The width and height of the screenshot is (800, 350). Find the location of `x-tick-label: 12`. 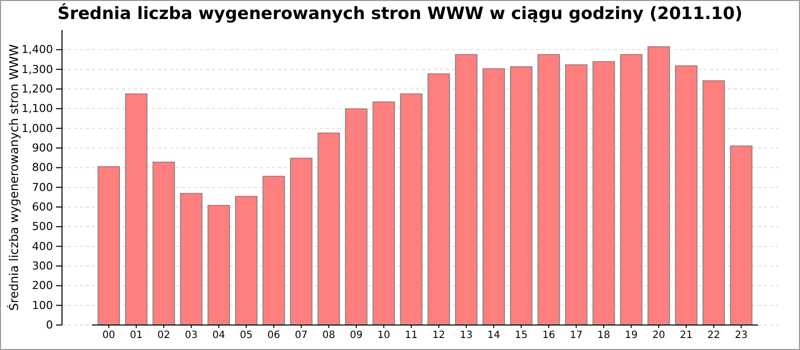

x-tick-label: 12 is located at coordinates (439, 336).